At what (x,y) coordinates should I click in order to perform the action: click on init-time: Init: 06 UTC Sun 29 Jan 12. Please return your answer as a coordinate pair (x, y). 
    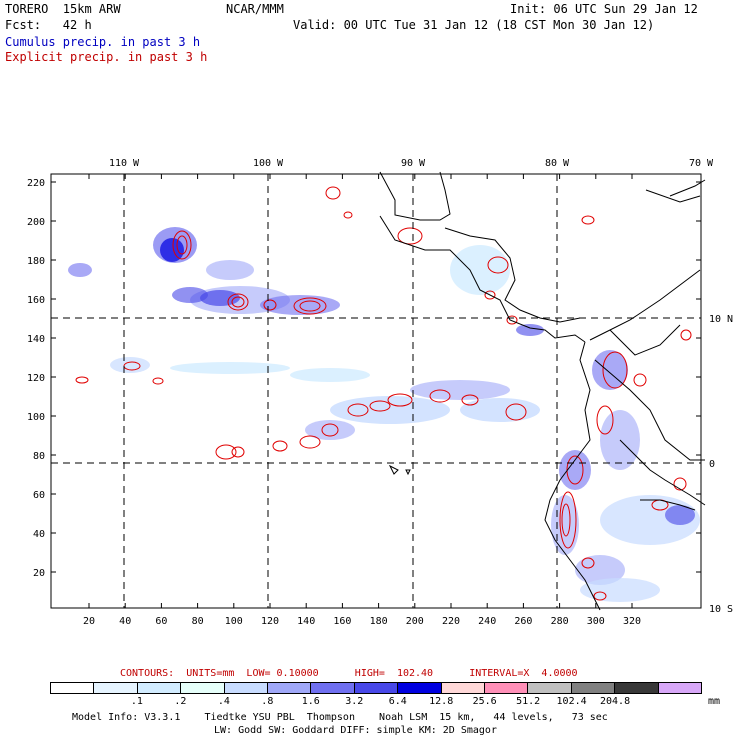
    Looking at the image, I should click on (604, 9).